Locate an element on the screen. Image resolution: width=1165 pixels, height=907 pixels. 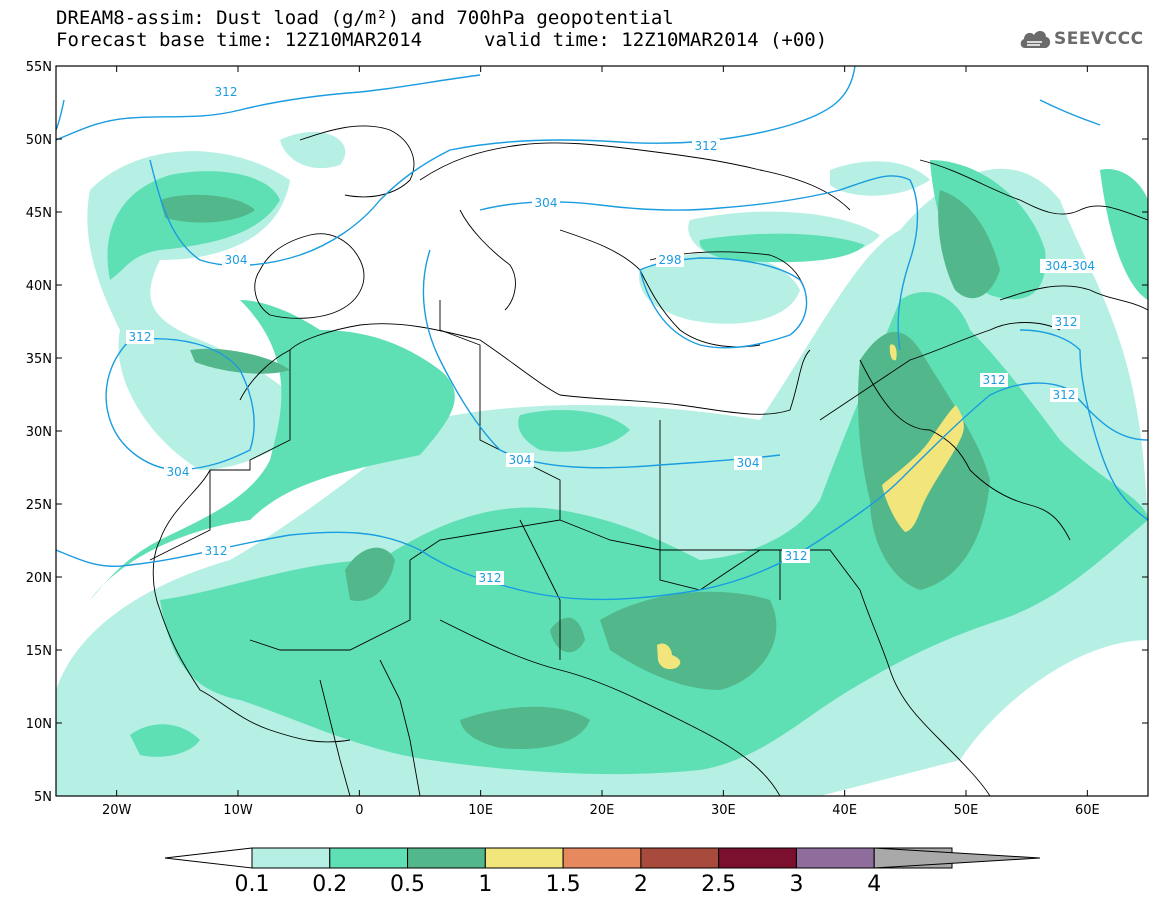
lat-tick-label: 5N is located at coordinates (43, 797).